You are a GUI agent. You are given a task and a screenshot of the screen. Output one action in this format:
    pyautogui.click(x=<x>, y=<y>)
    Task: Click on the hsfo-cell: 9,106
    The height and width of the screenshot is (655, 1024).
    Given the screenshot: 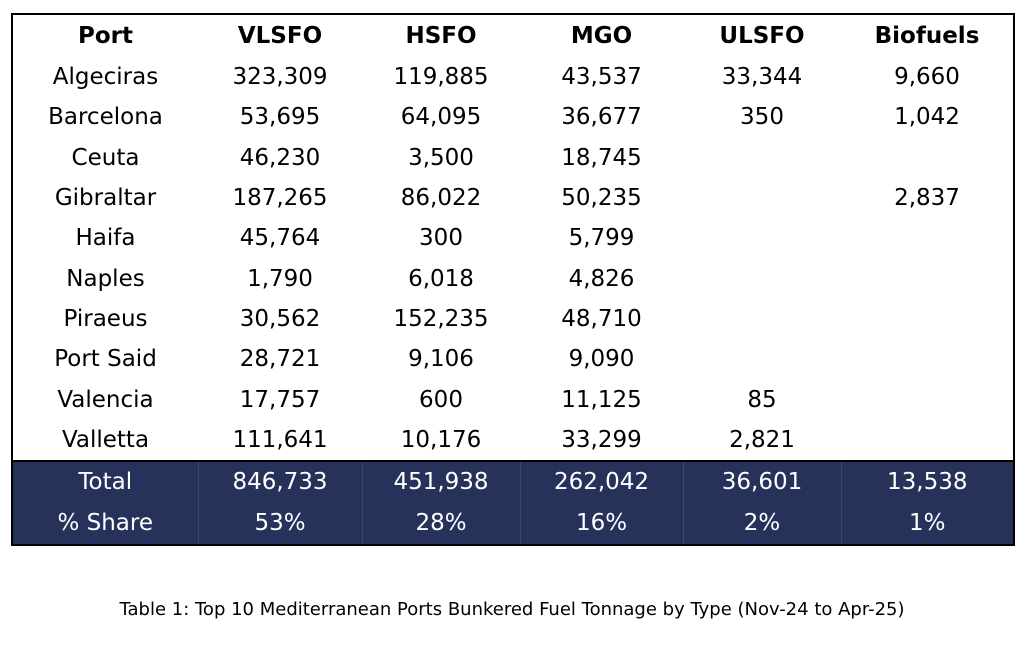 What is the action you would take?
    pyautogui.click(x=441, y=359)
    